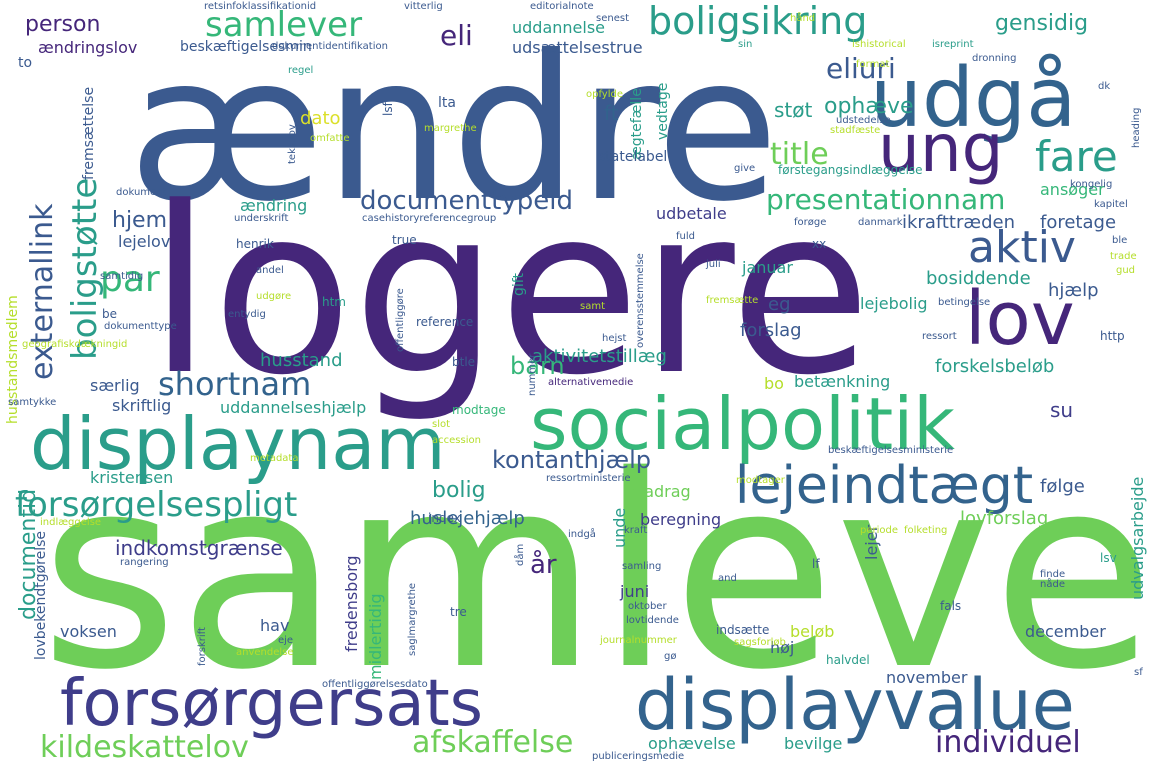 Image resolution: width=1155 pixels, height=770 pixels. What do you see at coordinates (532, 374) in the screenshot?
I see `word: nummer` at bounding box center [532, 374].